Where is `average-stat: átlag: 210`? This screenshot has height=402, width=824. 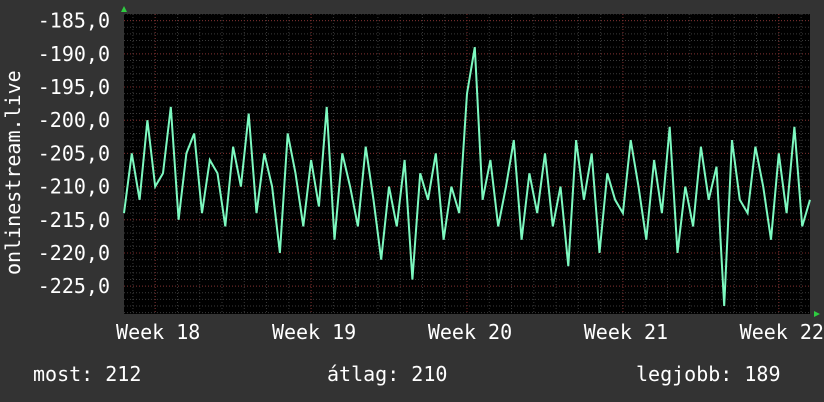
average-stat: átlag: 210 is located at coordinates (387, 374).